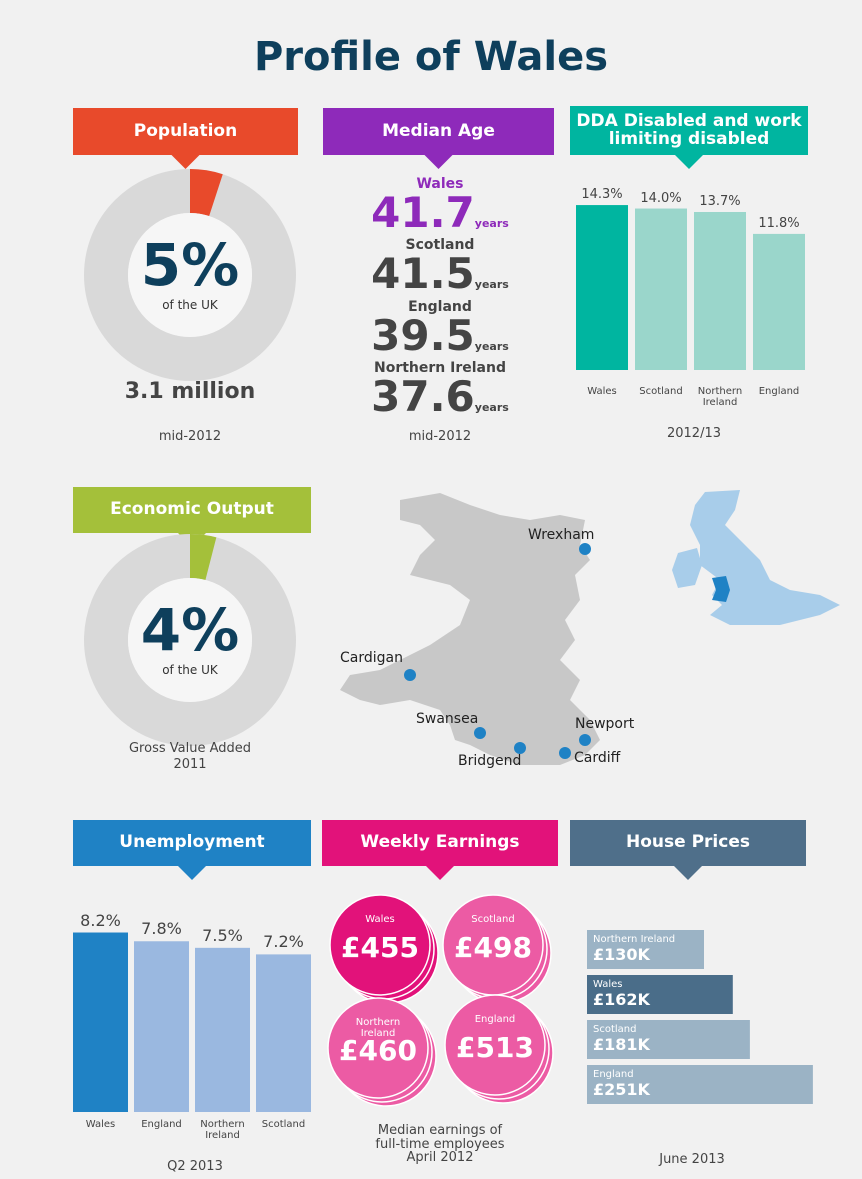  Describe the element at coordinates (423, 335) in the screenshot. I see `age-value: 39.5` at that location.